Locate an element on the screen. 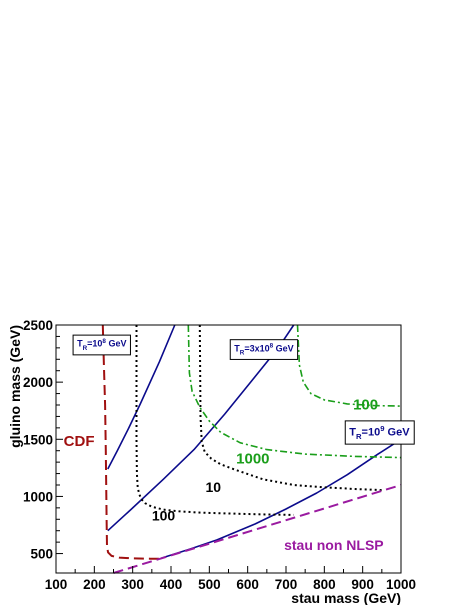  x-tick-label: 600 is located at coordinates (247, 584).